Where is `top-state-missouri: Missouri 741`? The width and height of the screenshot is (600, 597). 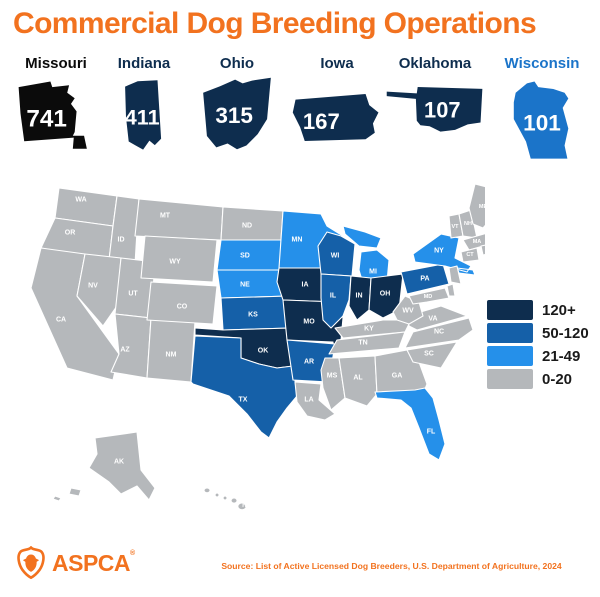
top-state-missouri: Missouri 741 is located at coordinates (56, 107).